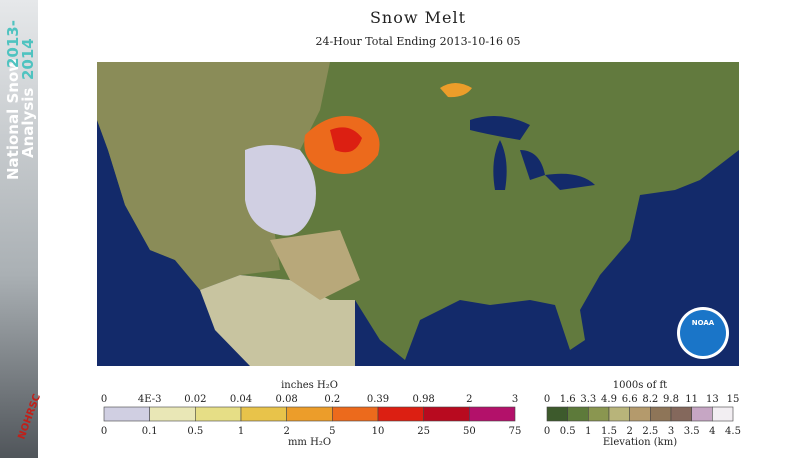  What do you see at coordinates (19, 229) in the screenshot?
I see `banner-bg` at bounding box center [19, 229].